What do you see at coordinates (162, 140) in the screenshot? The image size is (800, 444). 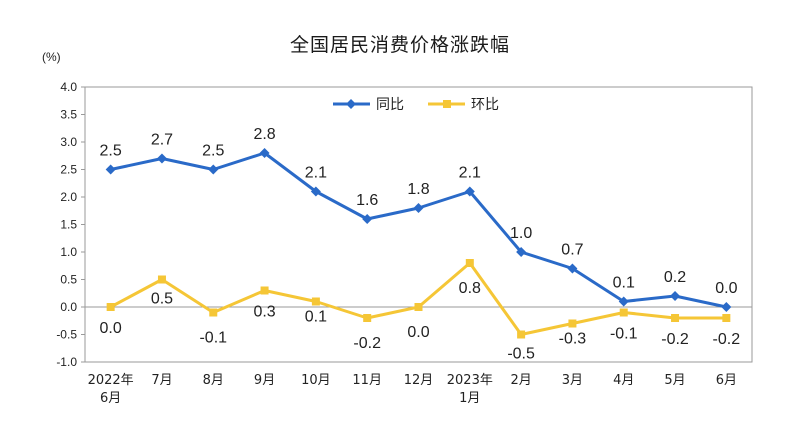 I see `data-label: 2.7` at bounding box center [162, 140].